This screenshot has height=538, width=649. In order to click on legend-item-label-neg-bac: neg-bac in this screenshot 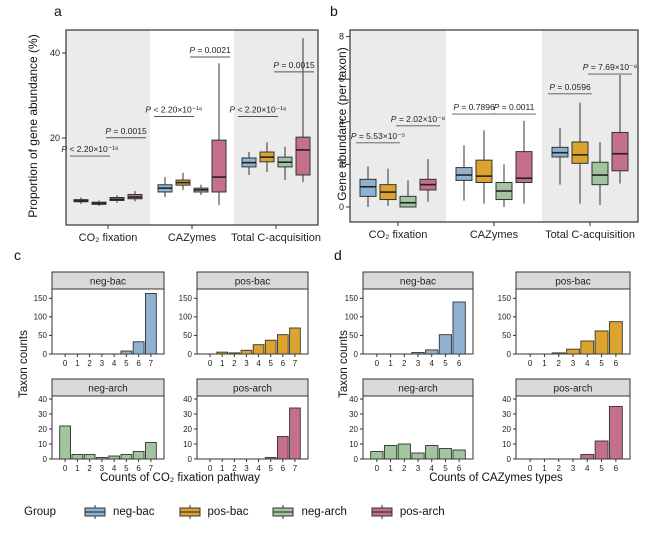, I will do `click(133, 512)`.